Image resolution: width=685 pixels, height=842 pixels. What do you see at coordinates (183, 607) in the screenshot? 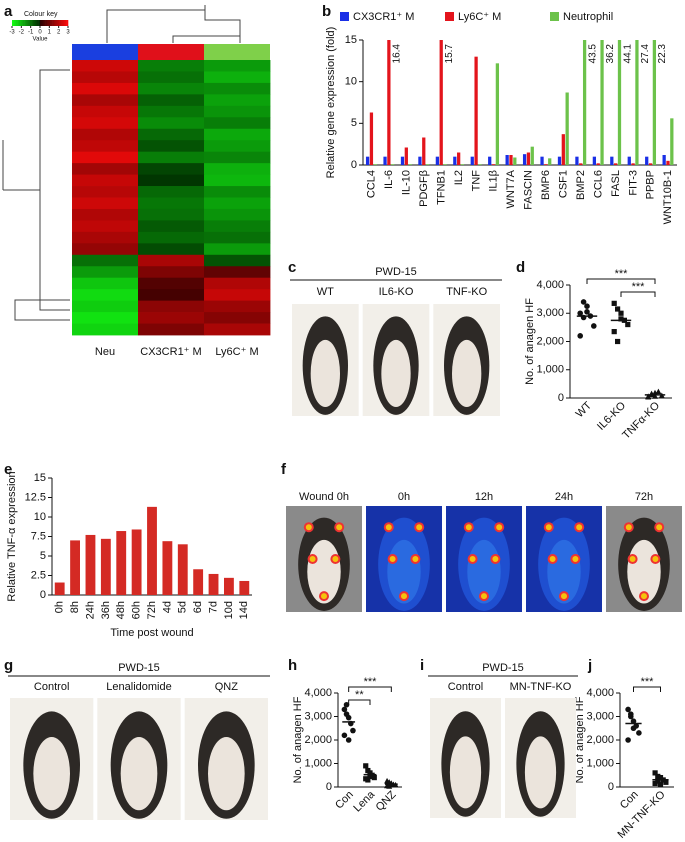
I see `x-tick-label: 5d` at bounding box center [183, 607].